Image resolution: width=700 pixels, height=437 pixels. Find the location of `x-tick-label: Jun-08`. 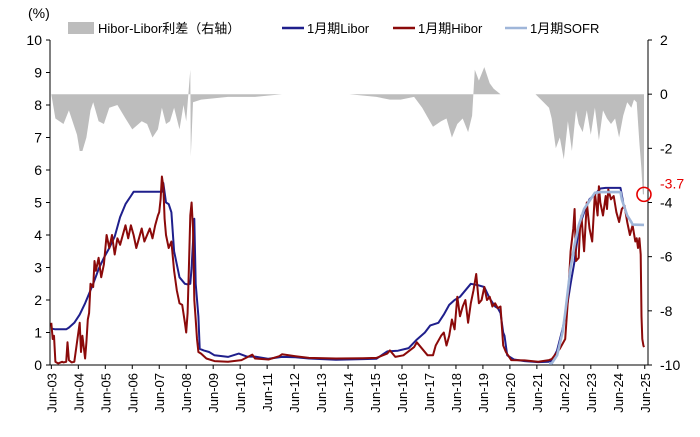

x-tick-label: Jun-08 is located at coordinates (186, 393).